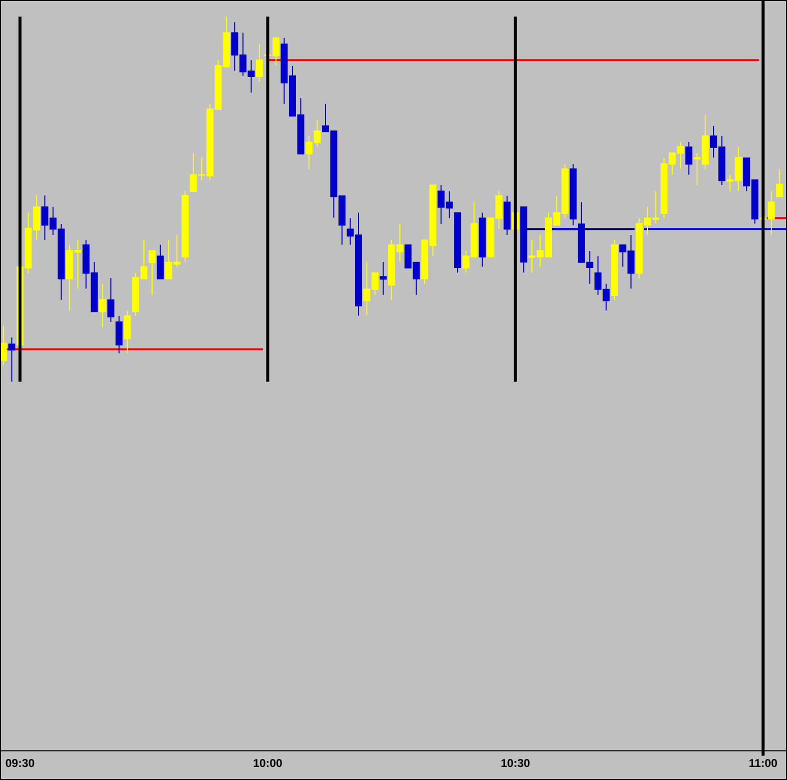  I want to click on x-tick-label: 10:00, so click(268, 763).